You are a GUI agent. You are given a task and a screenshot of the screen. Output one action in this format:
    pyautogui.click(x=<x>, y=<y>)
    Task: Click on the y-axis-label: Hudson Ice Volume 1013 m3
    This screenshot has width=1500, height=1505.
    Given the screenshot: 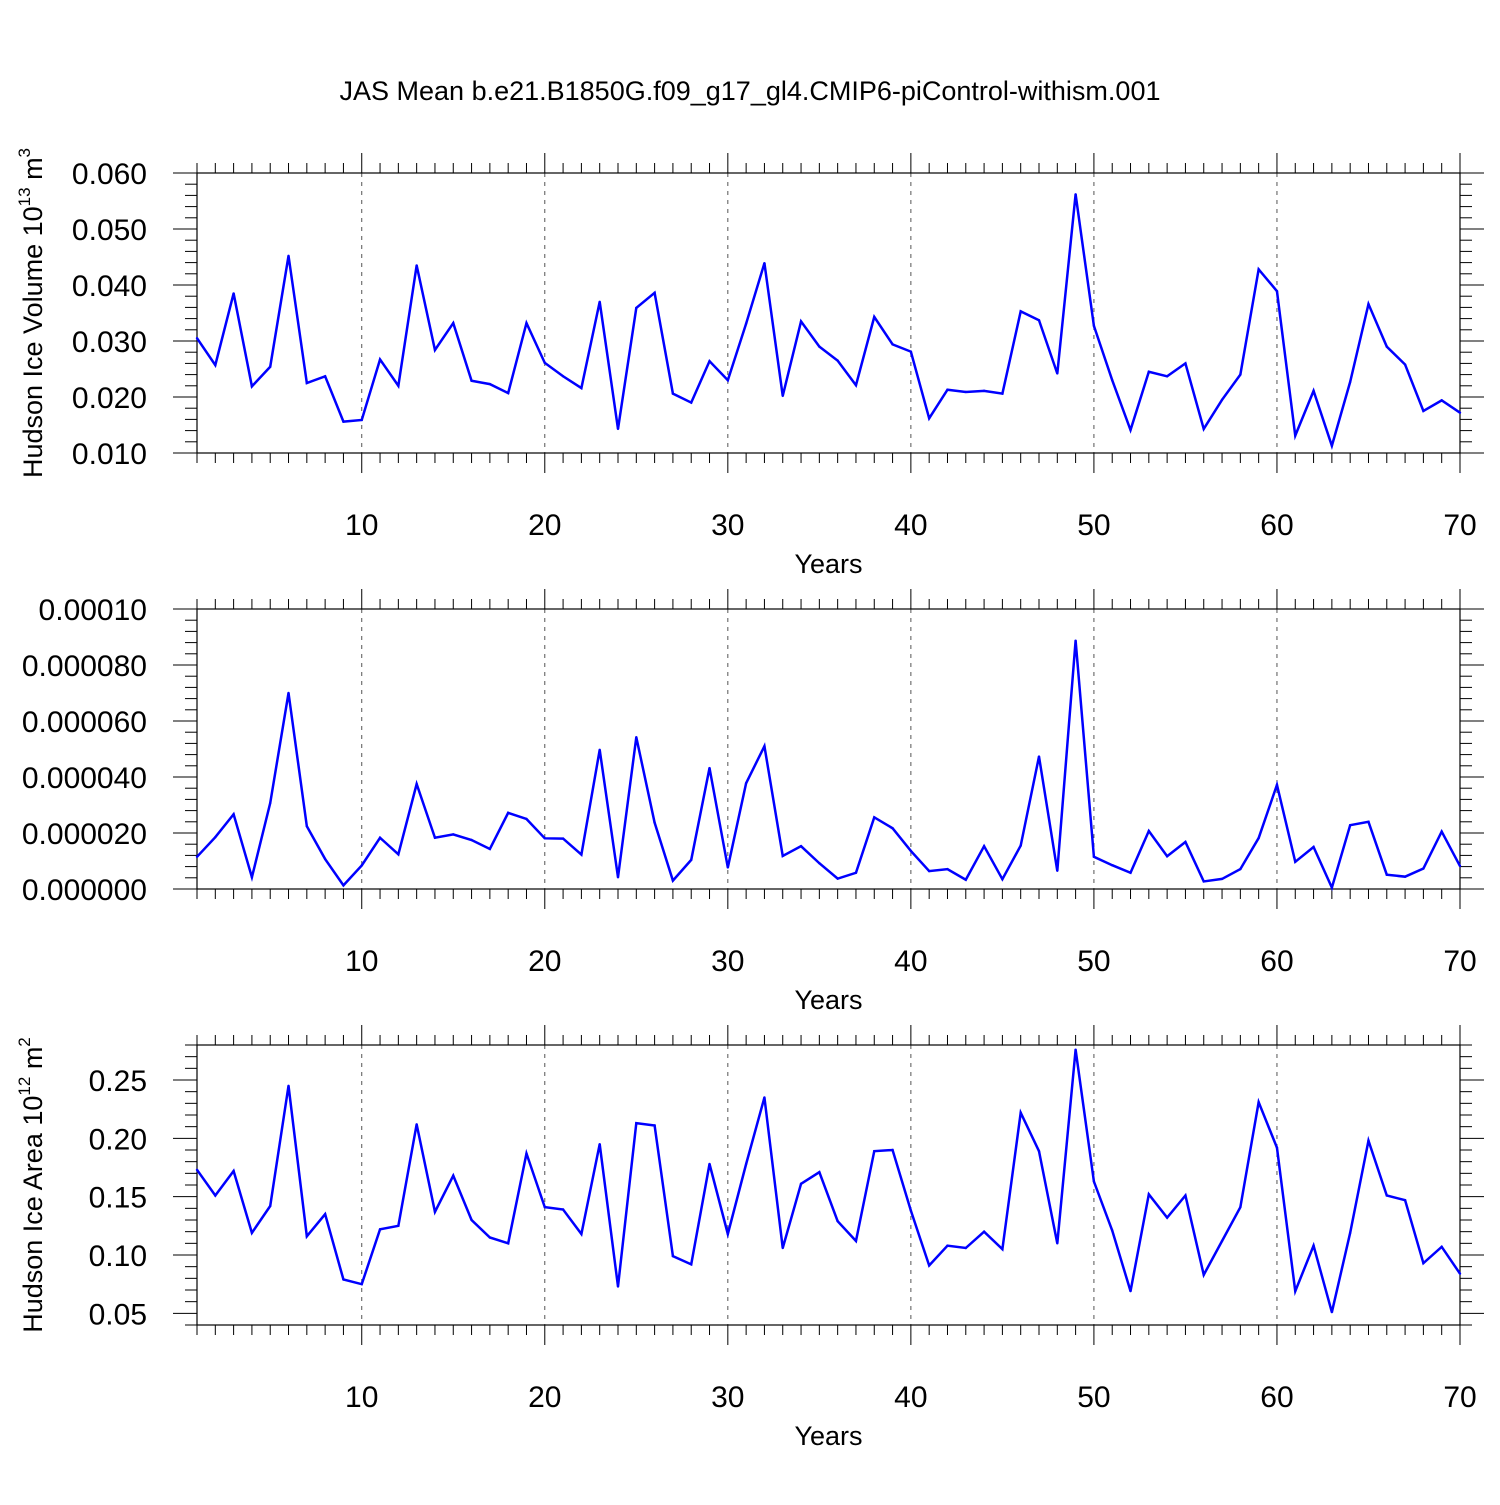 What is the action you would take?
    pyautogui.click(x=31, y=313)
    